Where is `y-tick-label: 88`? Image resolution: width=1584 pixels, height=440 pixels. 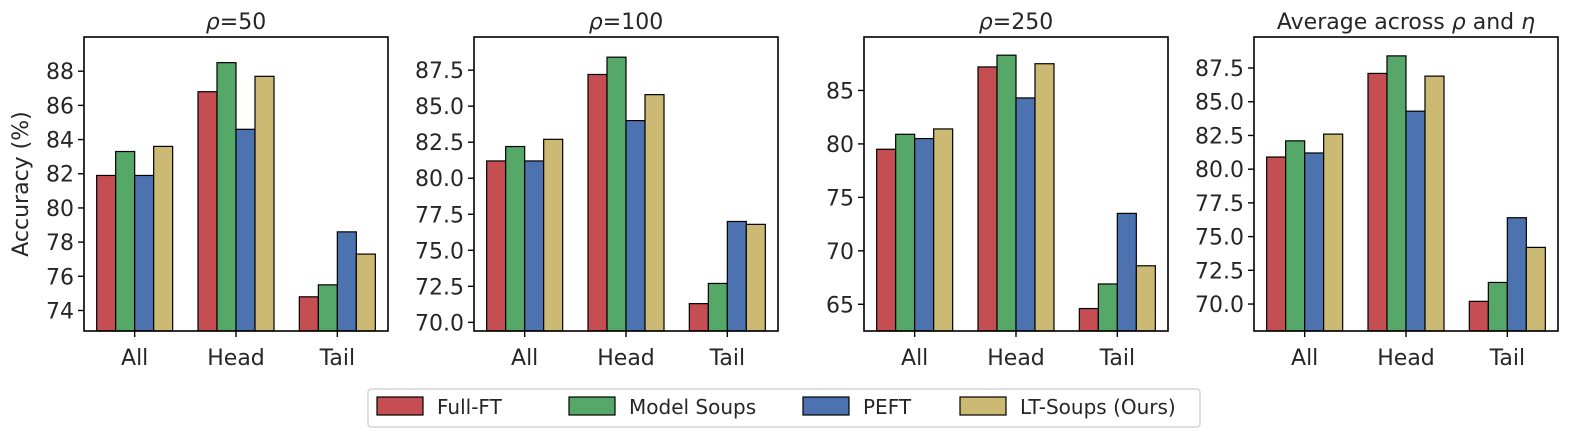 y-tick-label: 88 is located at coordinates (60, 72).